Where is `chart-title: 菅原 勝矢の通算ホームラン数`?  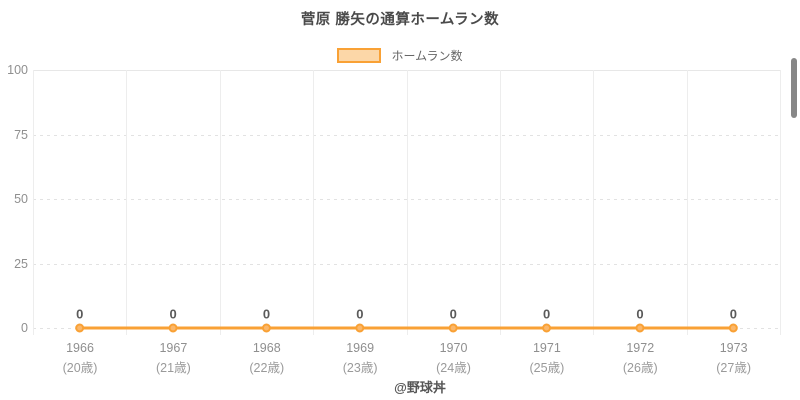 chart-title: 菅原 勝矢の通算ホームラン数 is located at coordinates (400, 20).